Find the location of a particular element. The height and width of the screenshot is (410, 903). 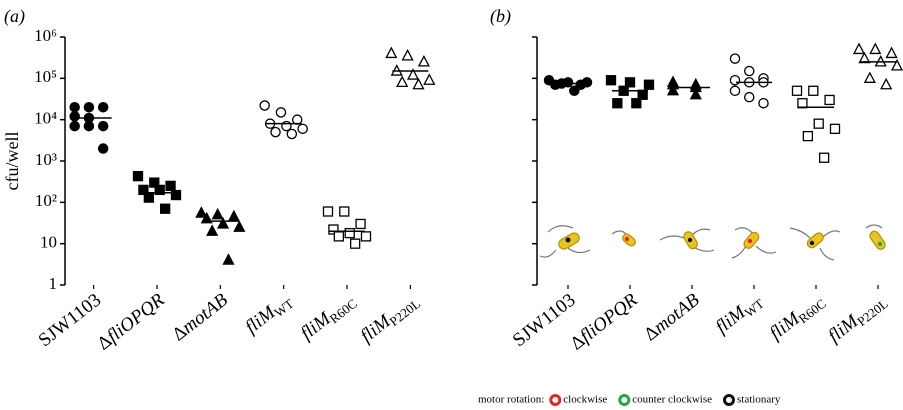

y-tick-label: 10³ is located at coordinates (46, 159).